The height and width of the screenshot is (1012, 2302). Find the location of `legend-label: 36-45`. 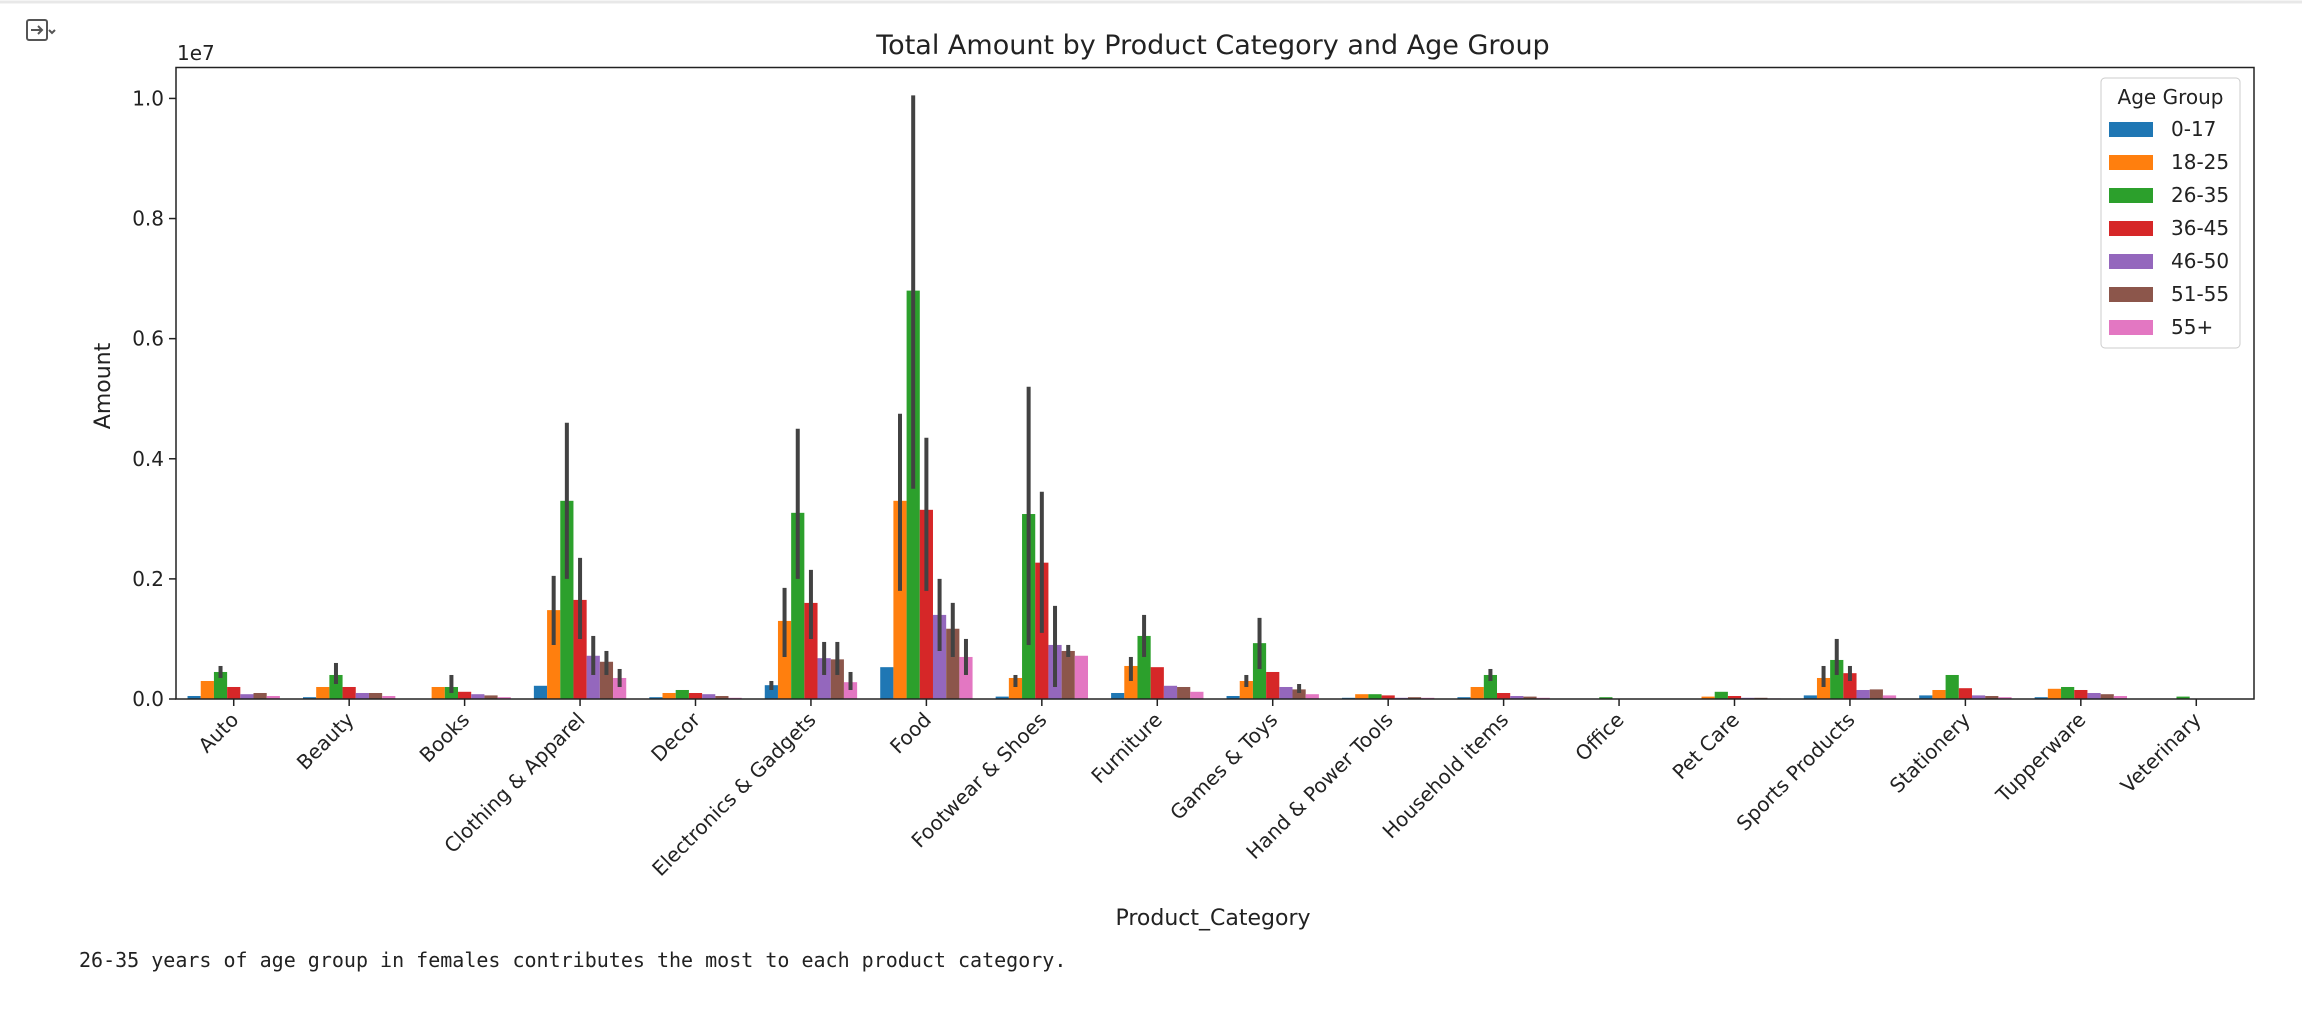

legend-label: 36-45 is located at coordinates (2200, 228).